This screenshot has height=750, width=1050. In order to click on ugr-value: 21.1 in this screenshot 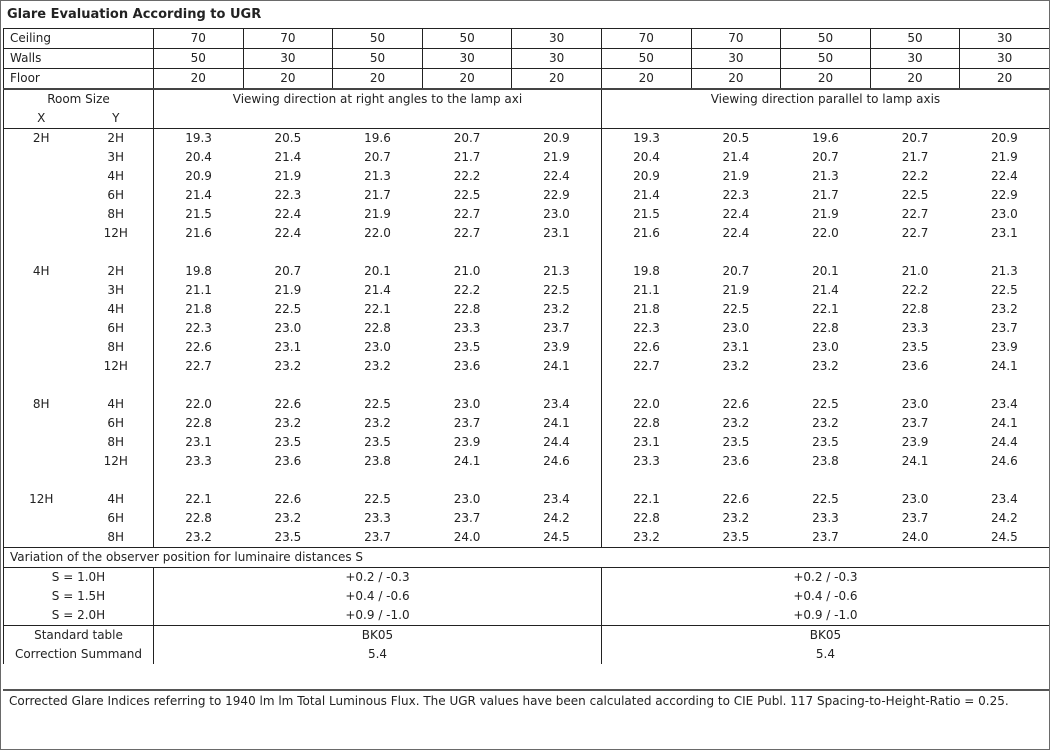, I will do `click(646, 290)`.